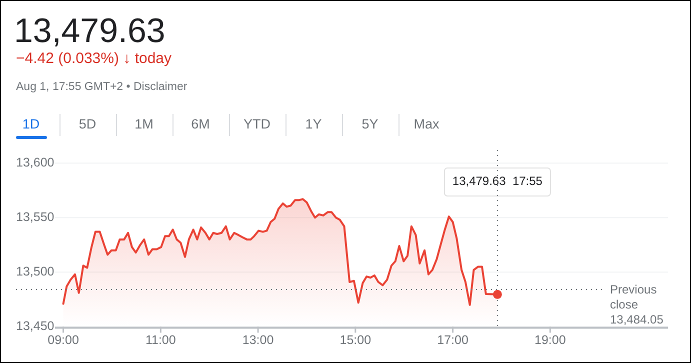 This screenshot has height=363, width=691. What do you see at coordinates (35, 162) in the screenshot?
I see `y-tick-label: 13,600` at bounding box center [35, 162].